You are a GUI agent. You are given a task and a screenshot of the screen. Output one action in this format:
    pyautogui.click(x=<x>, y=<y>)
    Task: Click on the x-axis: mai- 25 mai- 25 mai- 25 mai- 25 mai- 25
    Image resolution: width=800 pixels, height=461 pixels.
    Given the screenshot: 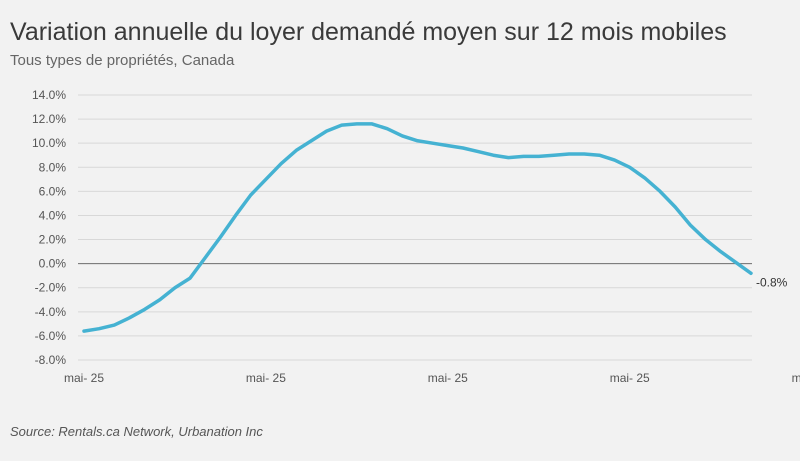 What is the action you would take?
    pyautogui.click(x=432, y=378)
    